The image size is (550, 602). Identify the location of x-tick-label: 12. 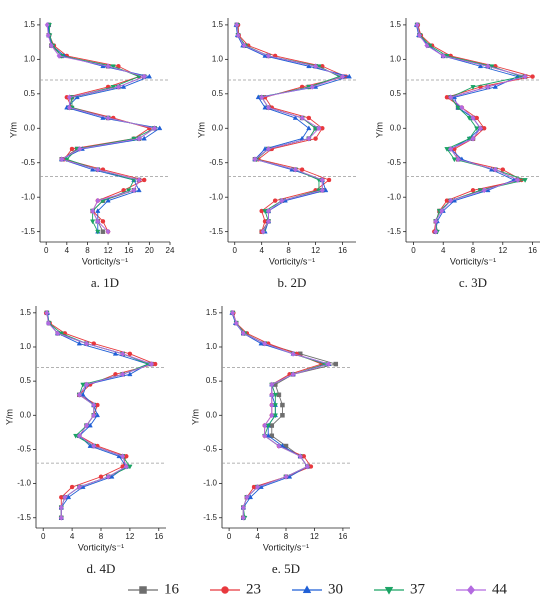
(108, 250).